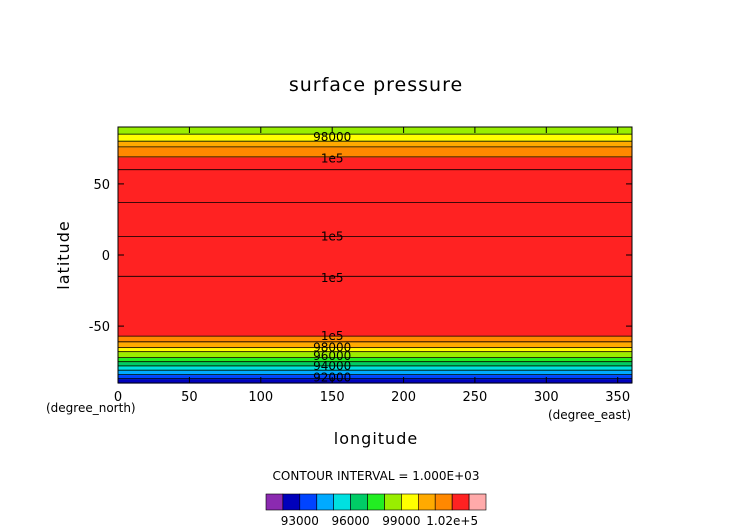  I want to click on chart-title: surface pressure, so click(376, 85).